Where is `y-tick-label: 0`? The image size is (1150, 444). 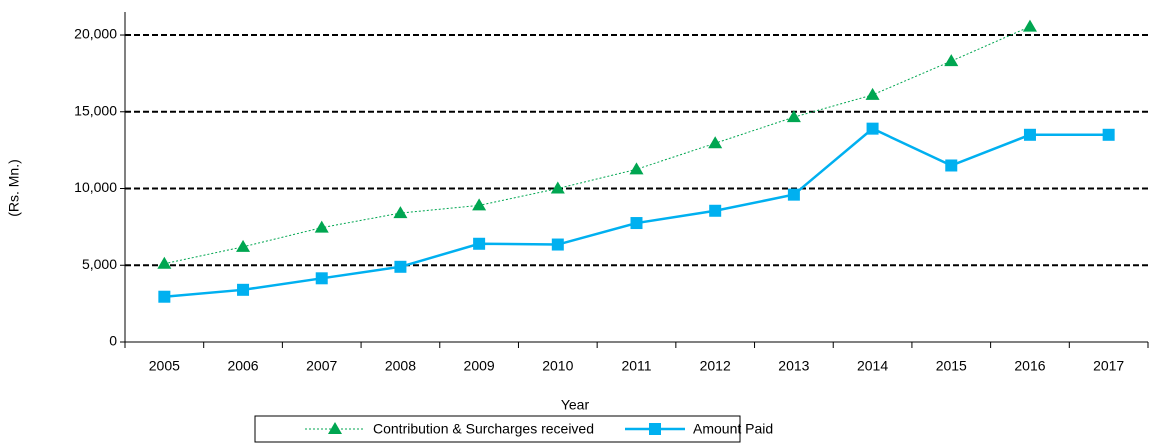
y-tick-label: 0 is located at coordinates (113, 341).